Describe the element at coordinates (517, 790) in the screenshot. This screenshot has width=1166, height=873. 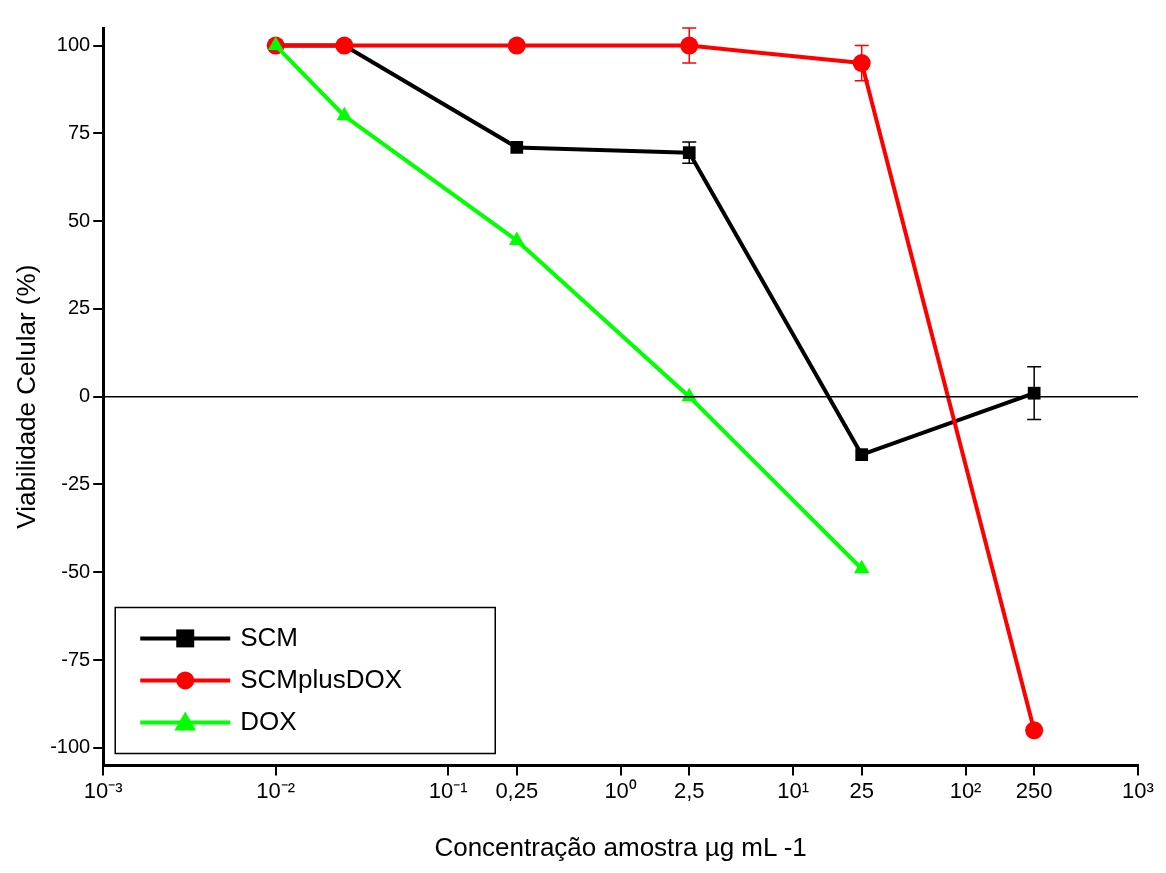
I see `x-tick-label: 0,25` at that location.